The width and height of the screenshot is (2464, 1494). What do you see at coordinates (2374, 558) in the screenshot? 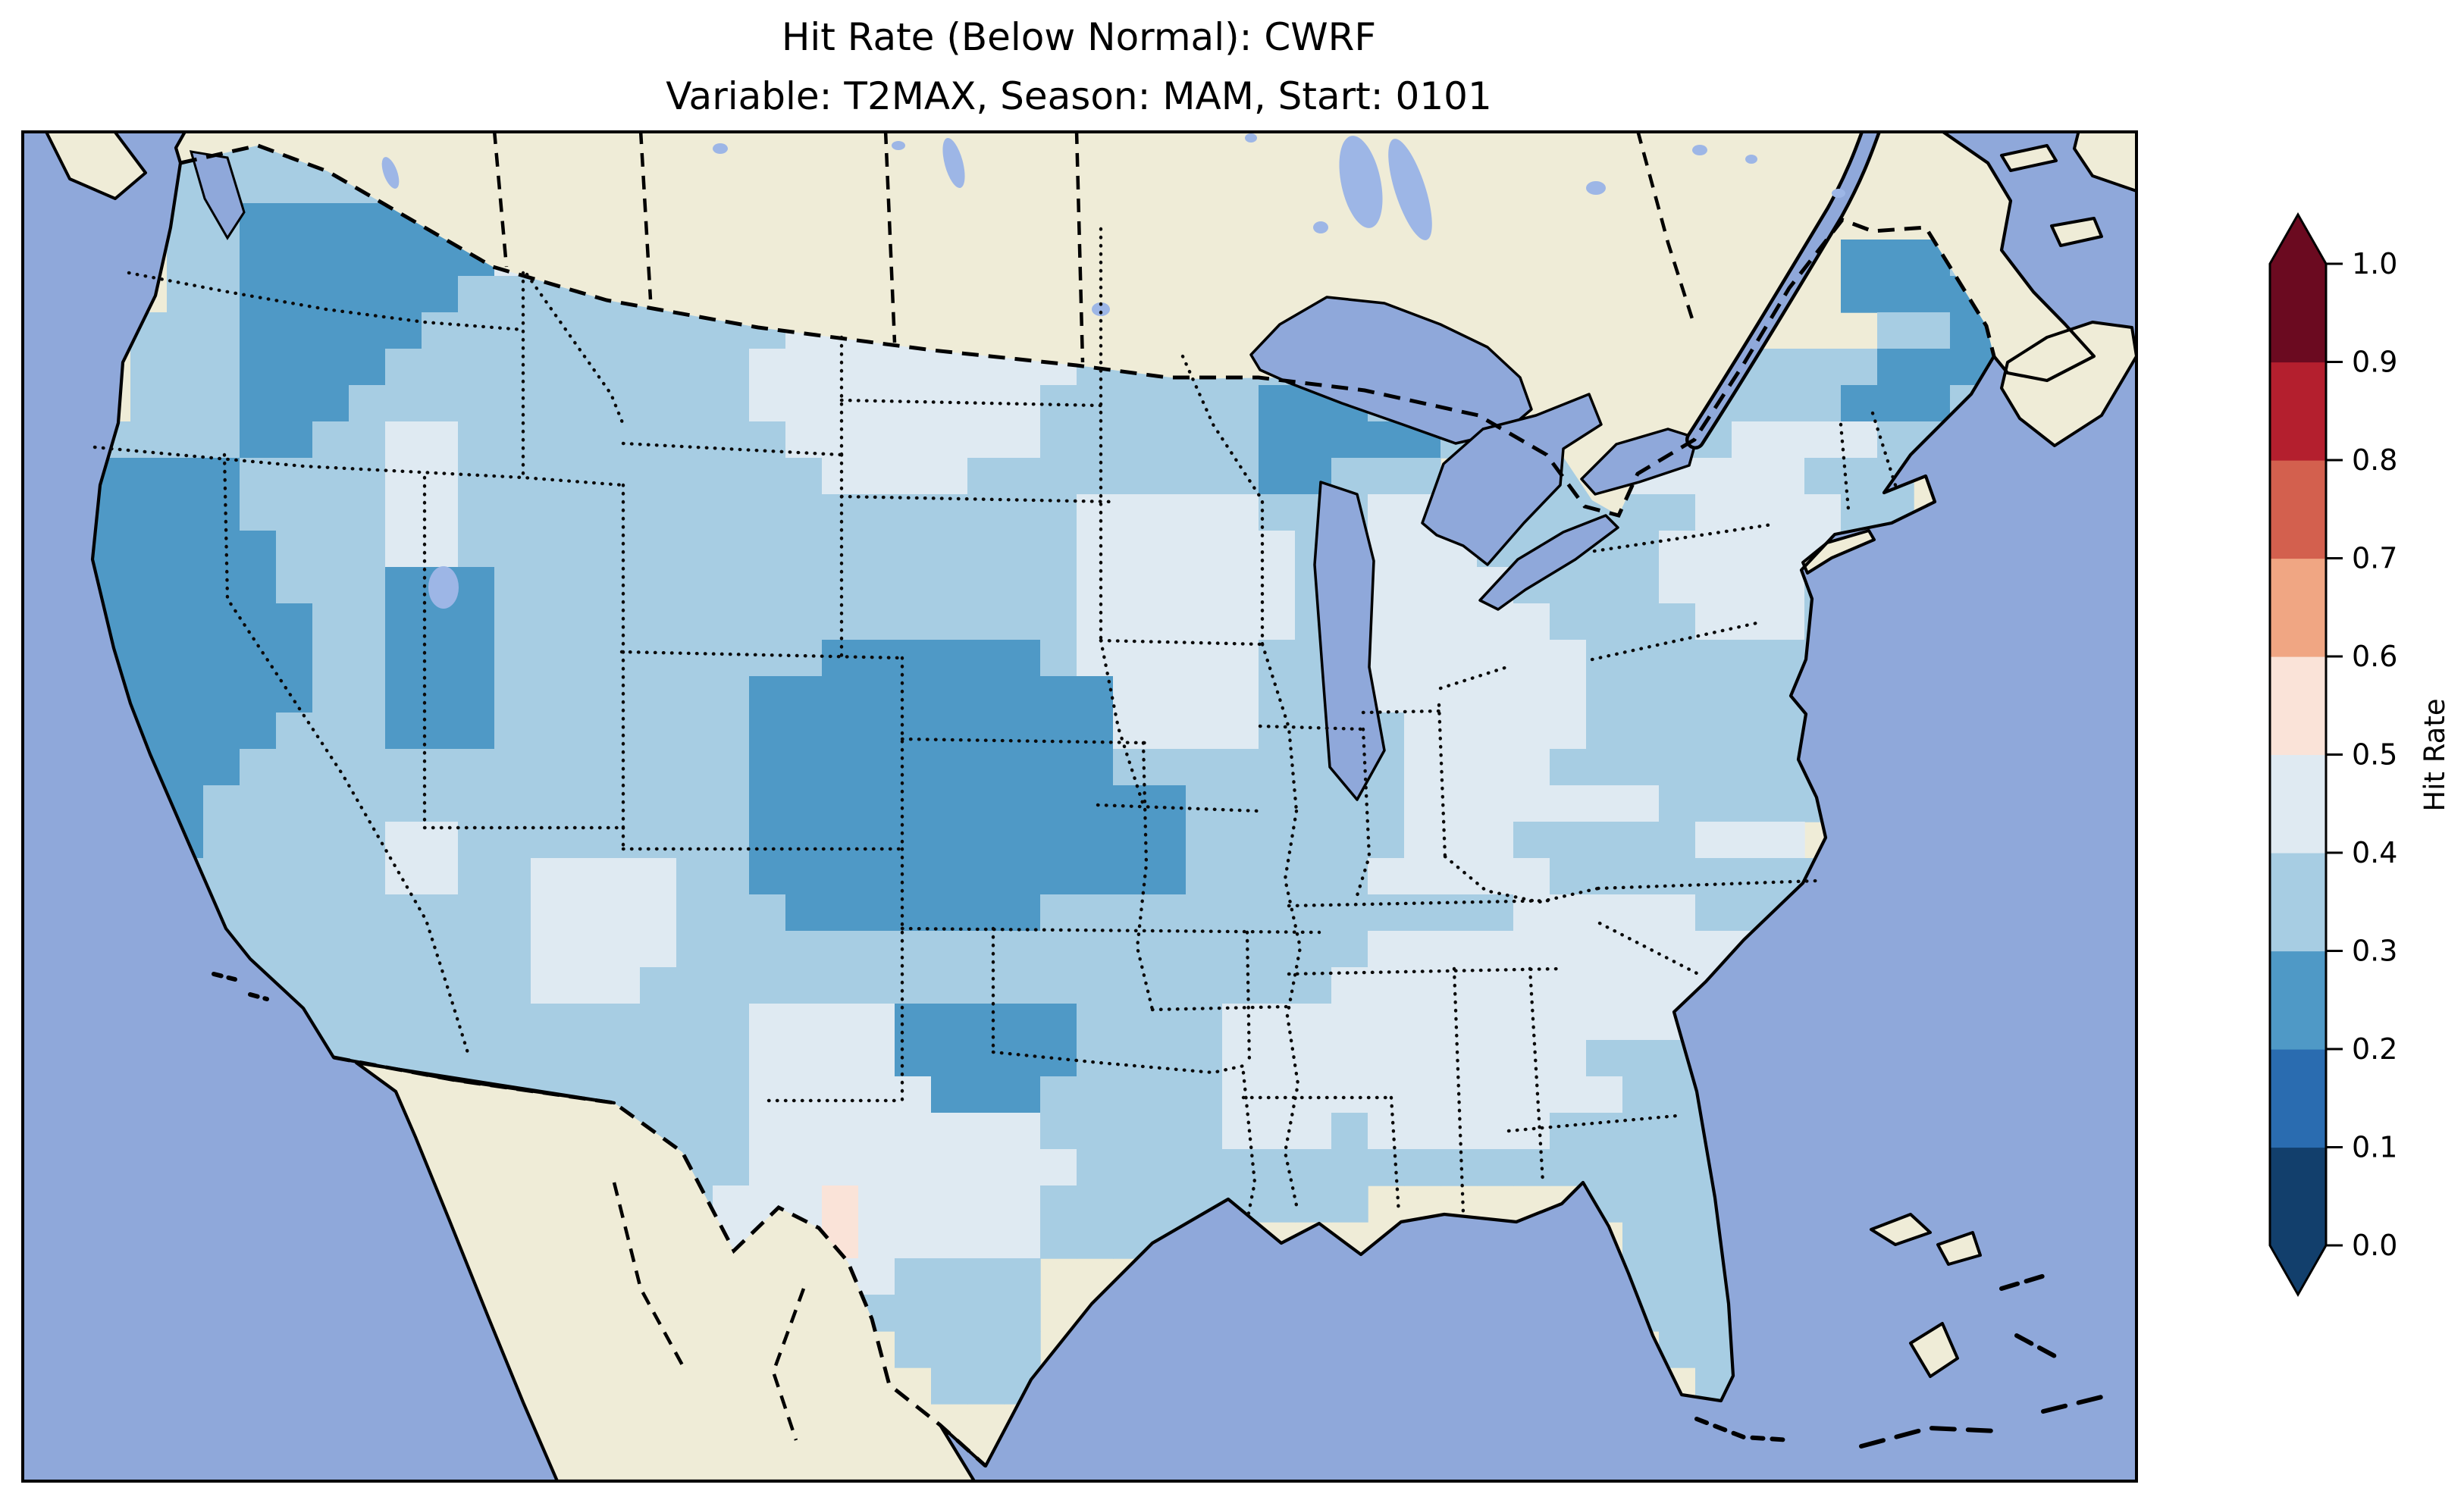
I see `colorbar-tick-0.7: 0.7` at bounding box center [2374, 558].